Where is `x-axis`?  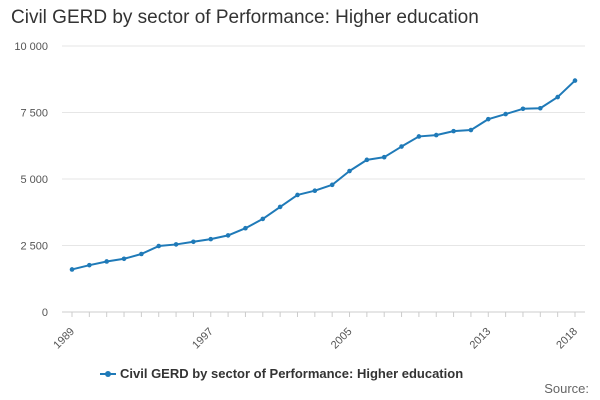 x-axis is located at coordinates (323, 314).